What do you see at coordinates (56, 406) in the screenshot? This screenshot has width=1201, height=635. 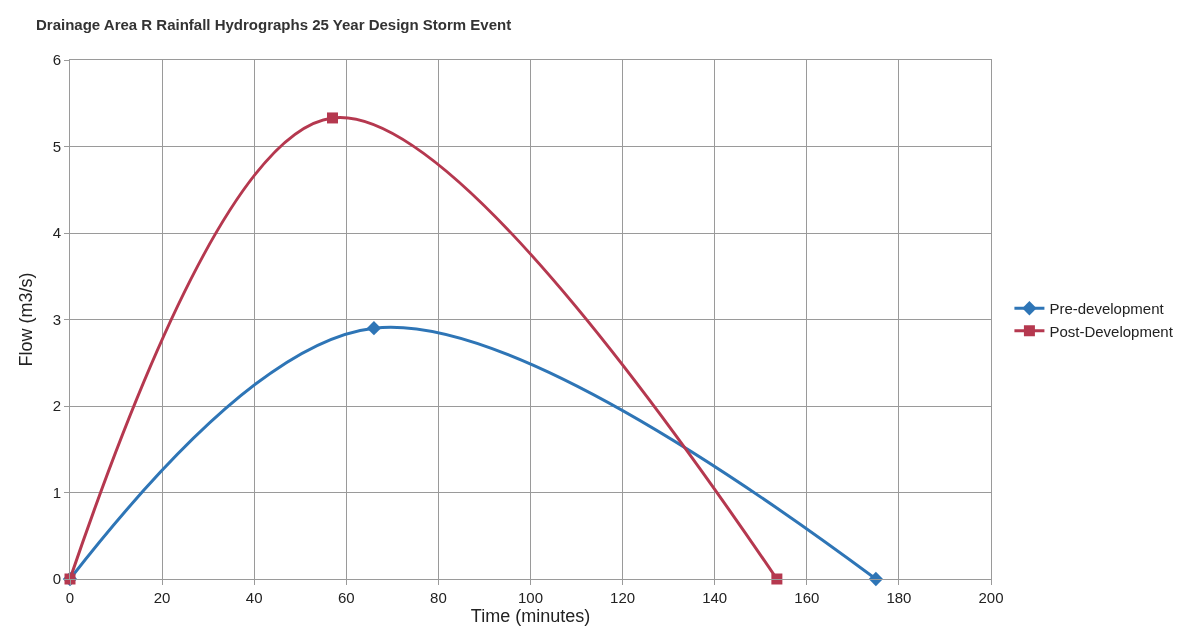 I see `y-tick-label: 2` at bounding box center [56, 406].